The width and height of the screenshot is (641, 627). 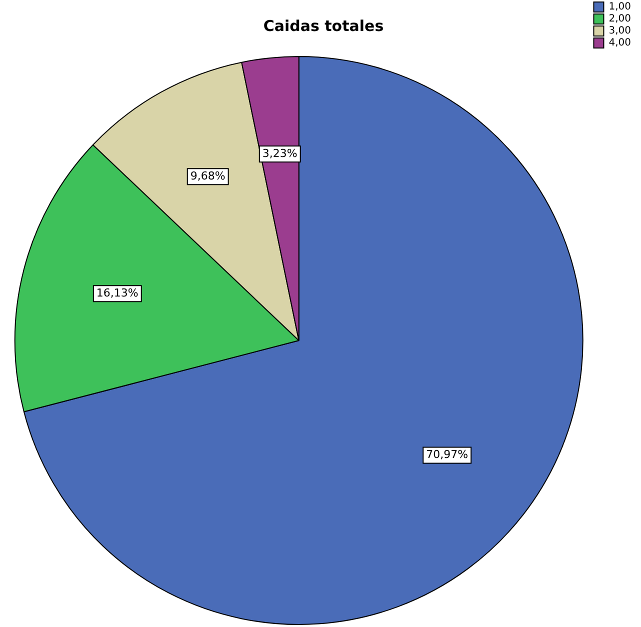 What do you see at coordinates (619, 43) in the screenshot?
I see `legend-label: 4,00` at bounding box center [619, 43].